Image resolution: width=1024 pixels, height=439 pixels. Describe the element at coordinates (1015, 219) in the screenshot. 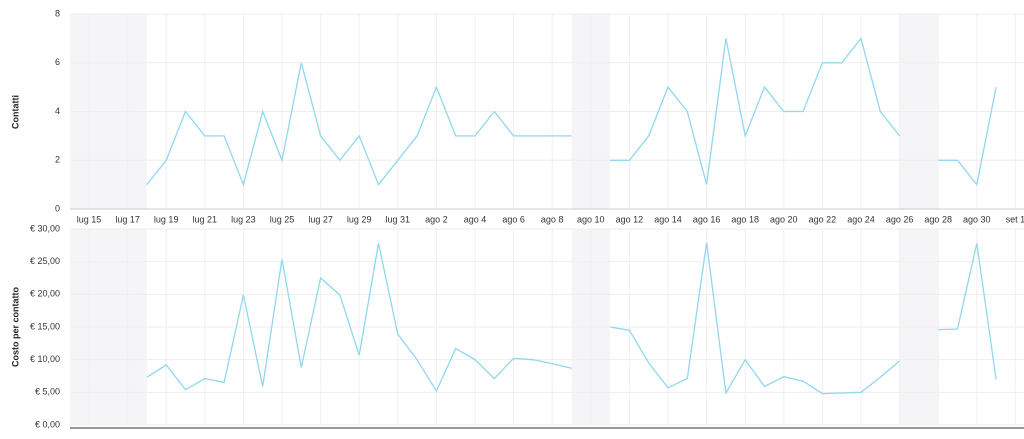

I see `x-tick-label: set 1` at that location.